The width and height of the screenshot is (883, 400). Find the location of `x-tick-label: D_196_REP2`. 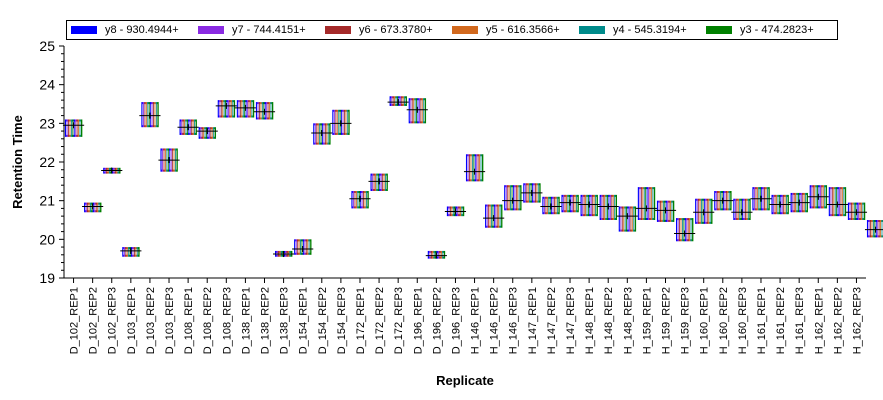

x-tick-label: D_196_REP2 is located at coordinates (437, 320).